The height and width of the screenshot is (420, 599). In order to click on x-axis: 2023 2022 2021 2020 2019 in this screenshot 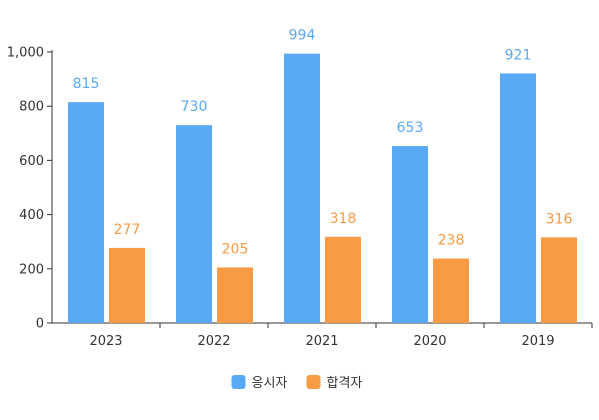, I will do `click(322, 335)`.